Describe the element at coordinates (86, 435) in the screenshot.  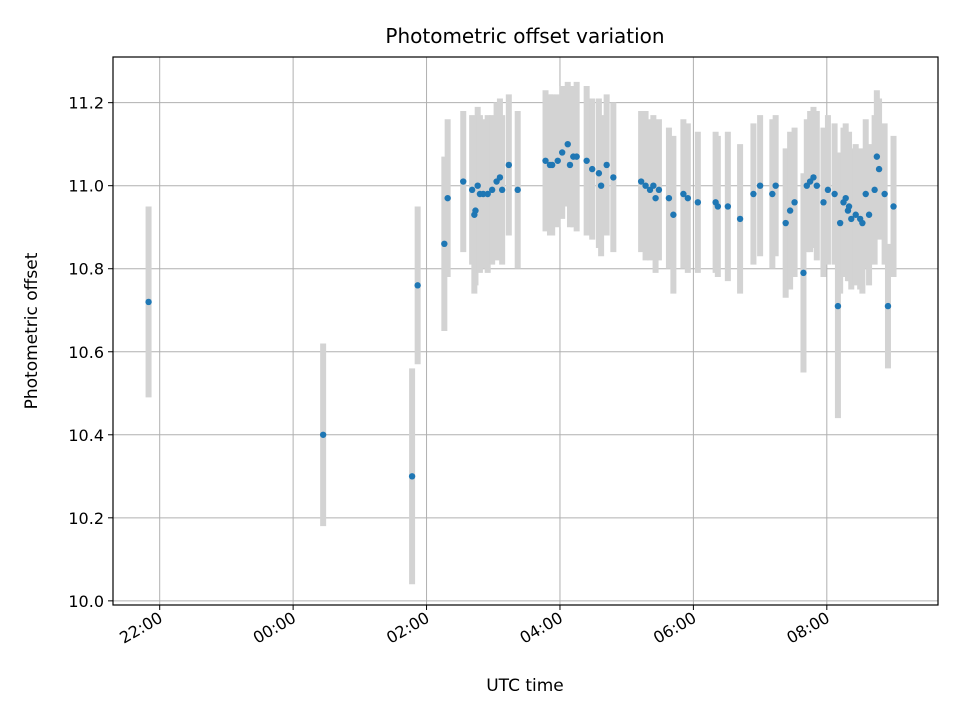
I see `y-tick-label: 10.4` at that location.